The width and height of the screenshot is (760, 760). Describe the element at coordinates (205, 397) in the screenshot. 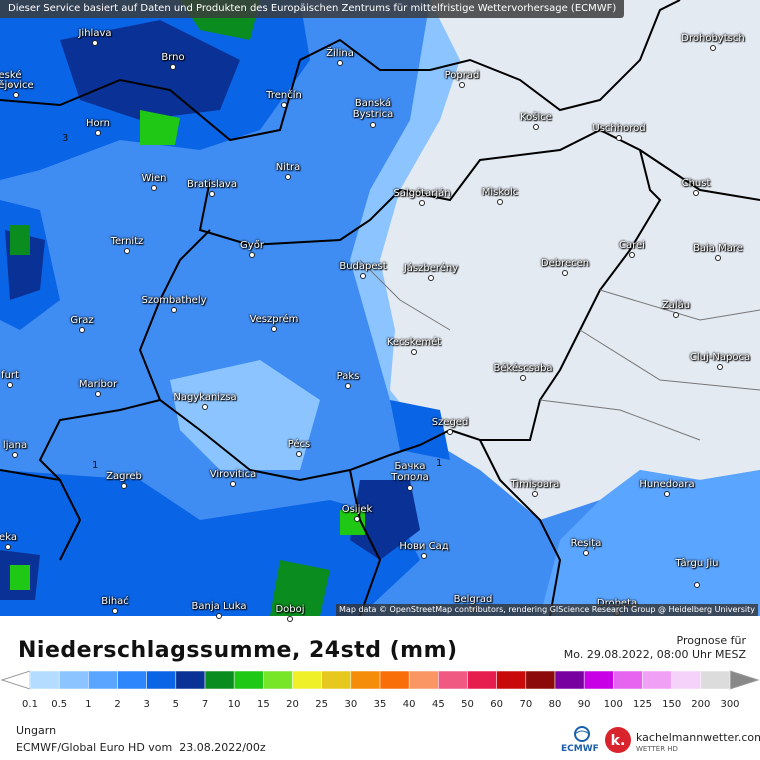

I see `city-label: Nagykanizsa` at that location.